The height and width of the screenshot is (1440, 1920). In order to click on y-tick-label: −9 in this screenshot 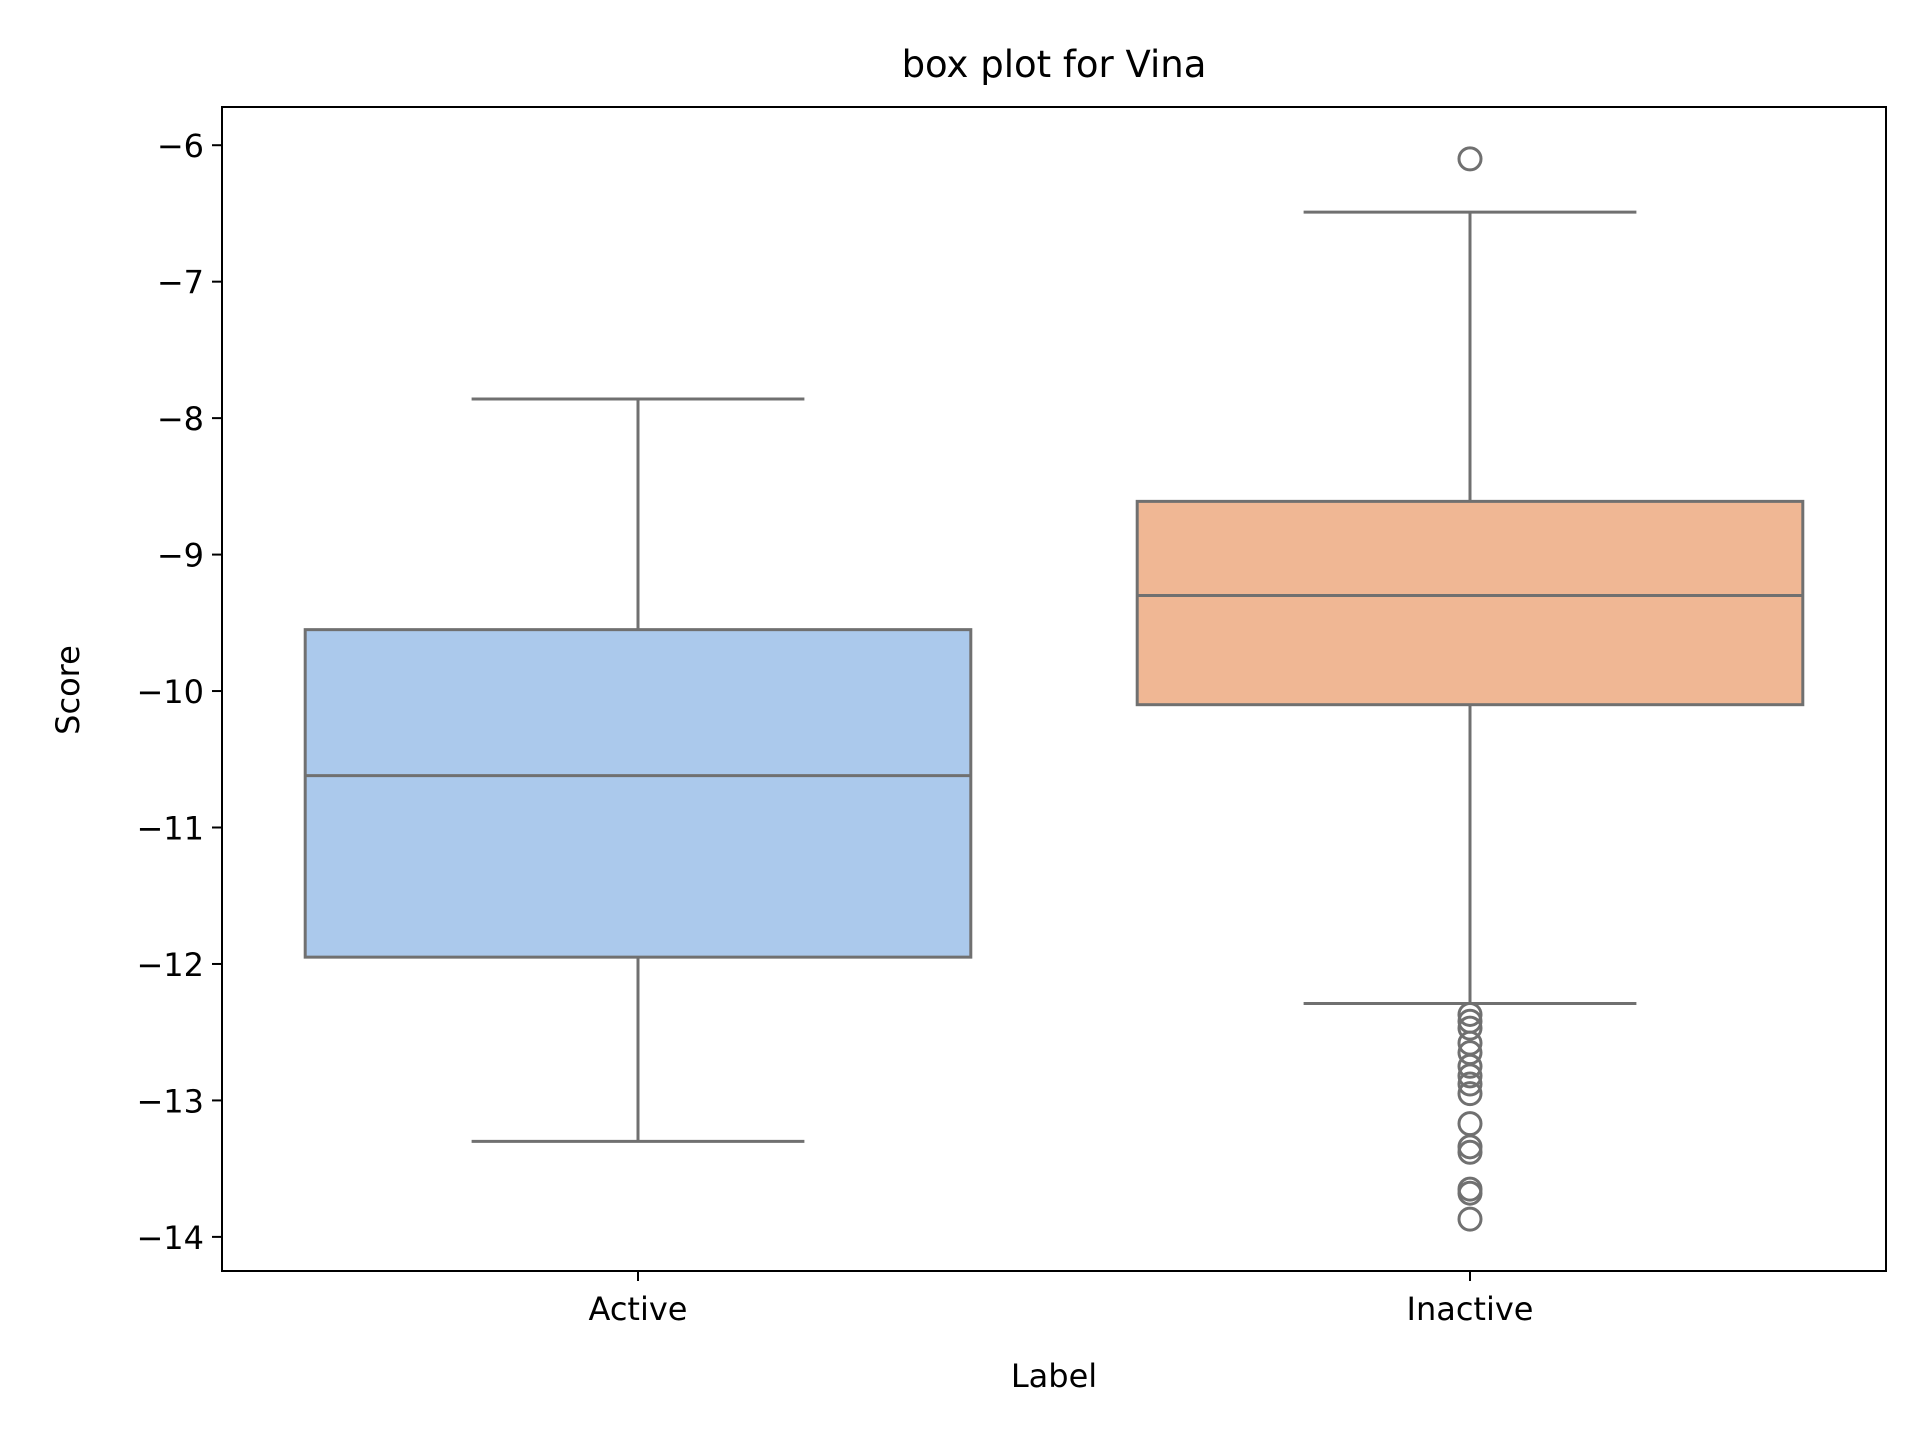, I will do `click(180, 556)`.